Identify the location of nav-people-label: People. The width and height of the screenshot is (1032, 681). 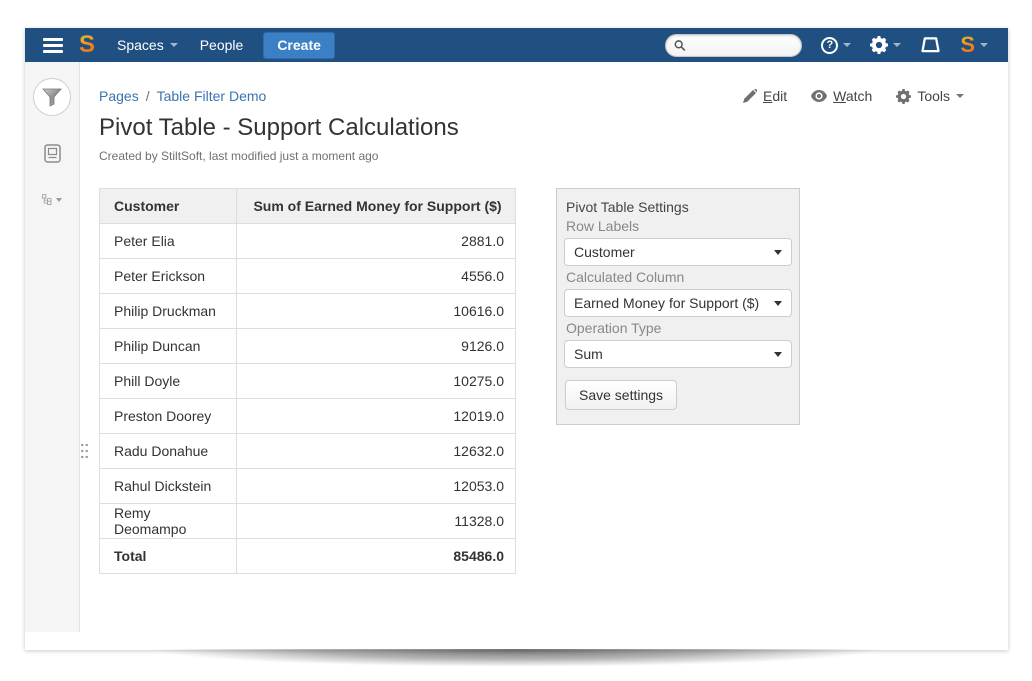
(221, 45).